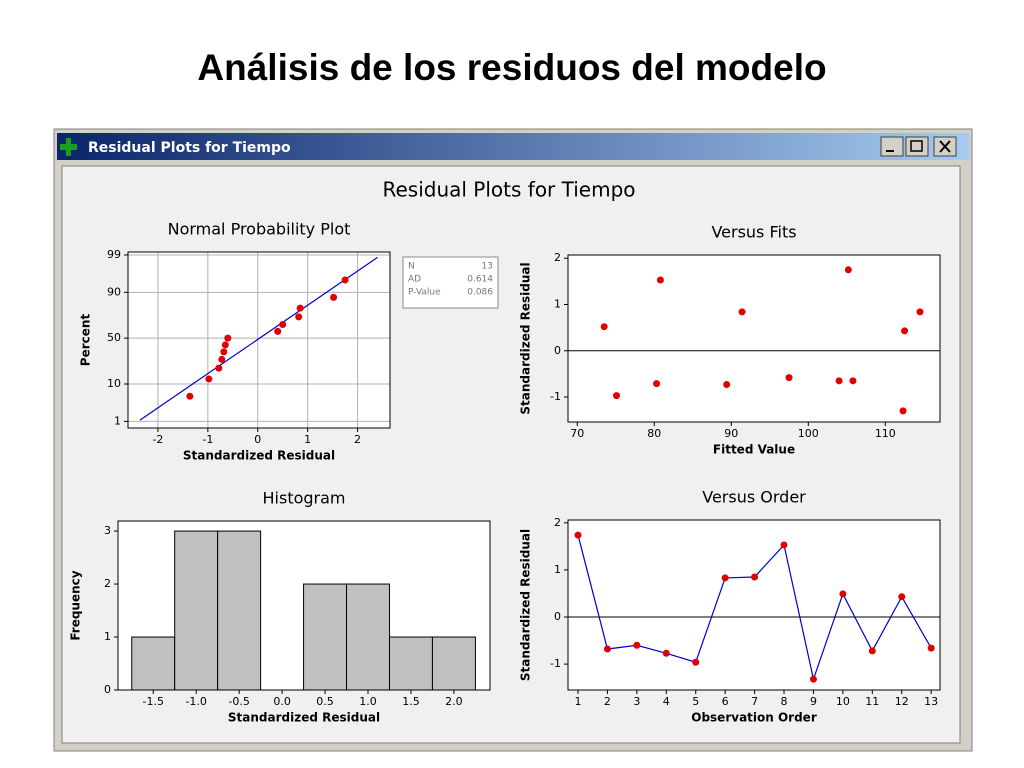  Describe the element at coordinates (157, 439) in the screenshot. I see `x-tick-label: -2` at that location.